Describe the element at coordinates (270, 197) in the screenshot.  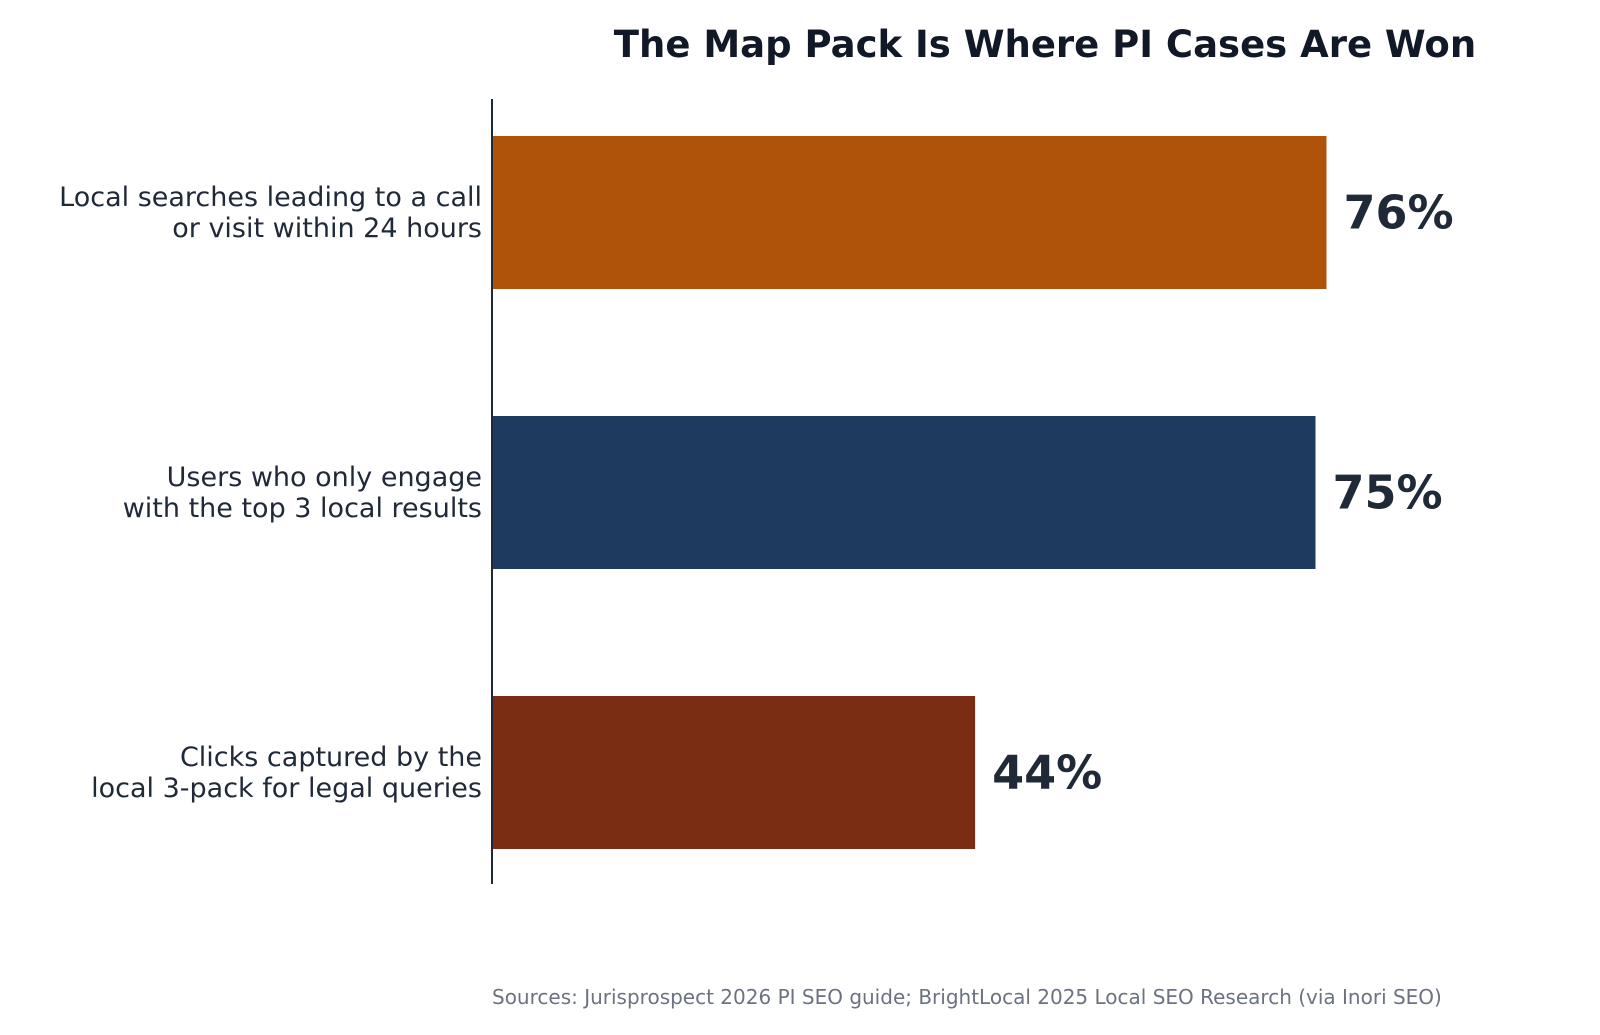
I see `category-label-line: Local searches leading to a call` at that location.